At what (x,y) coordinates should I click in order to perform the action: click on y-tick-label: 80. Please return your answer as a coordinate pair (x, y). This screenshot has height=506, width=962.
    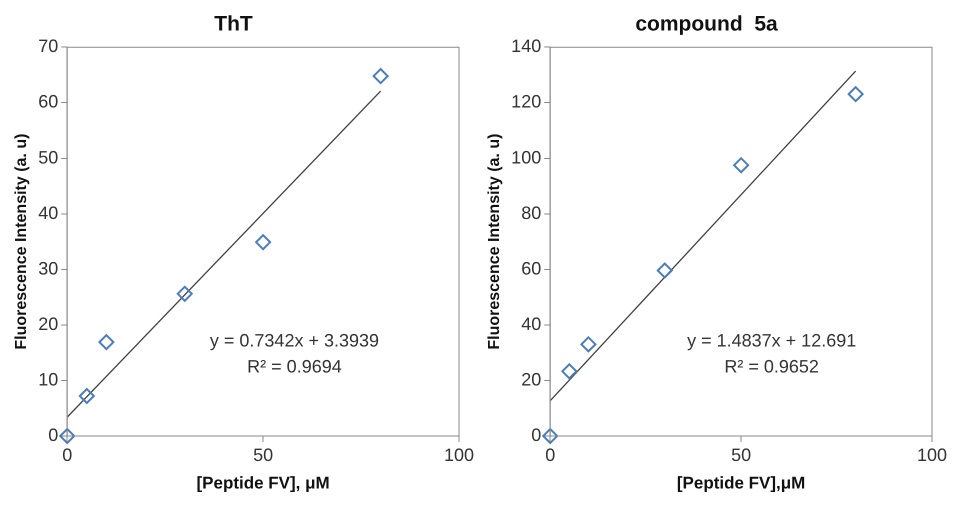
    Looking at the image, I should click on (531, 212).